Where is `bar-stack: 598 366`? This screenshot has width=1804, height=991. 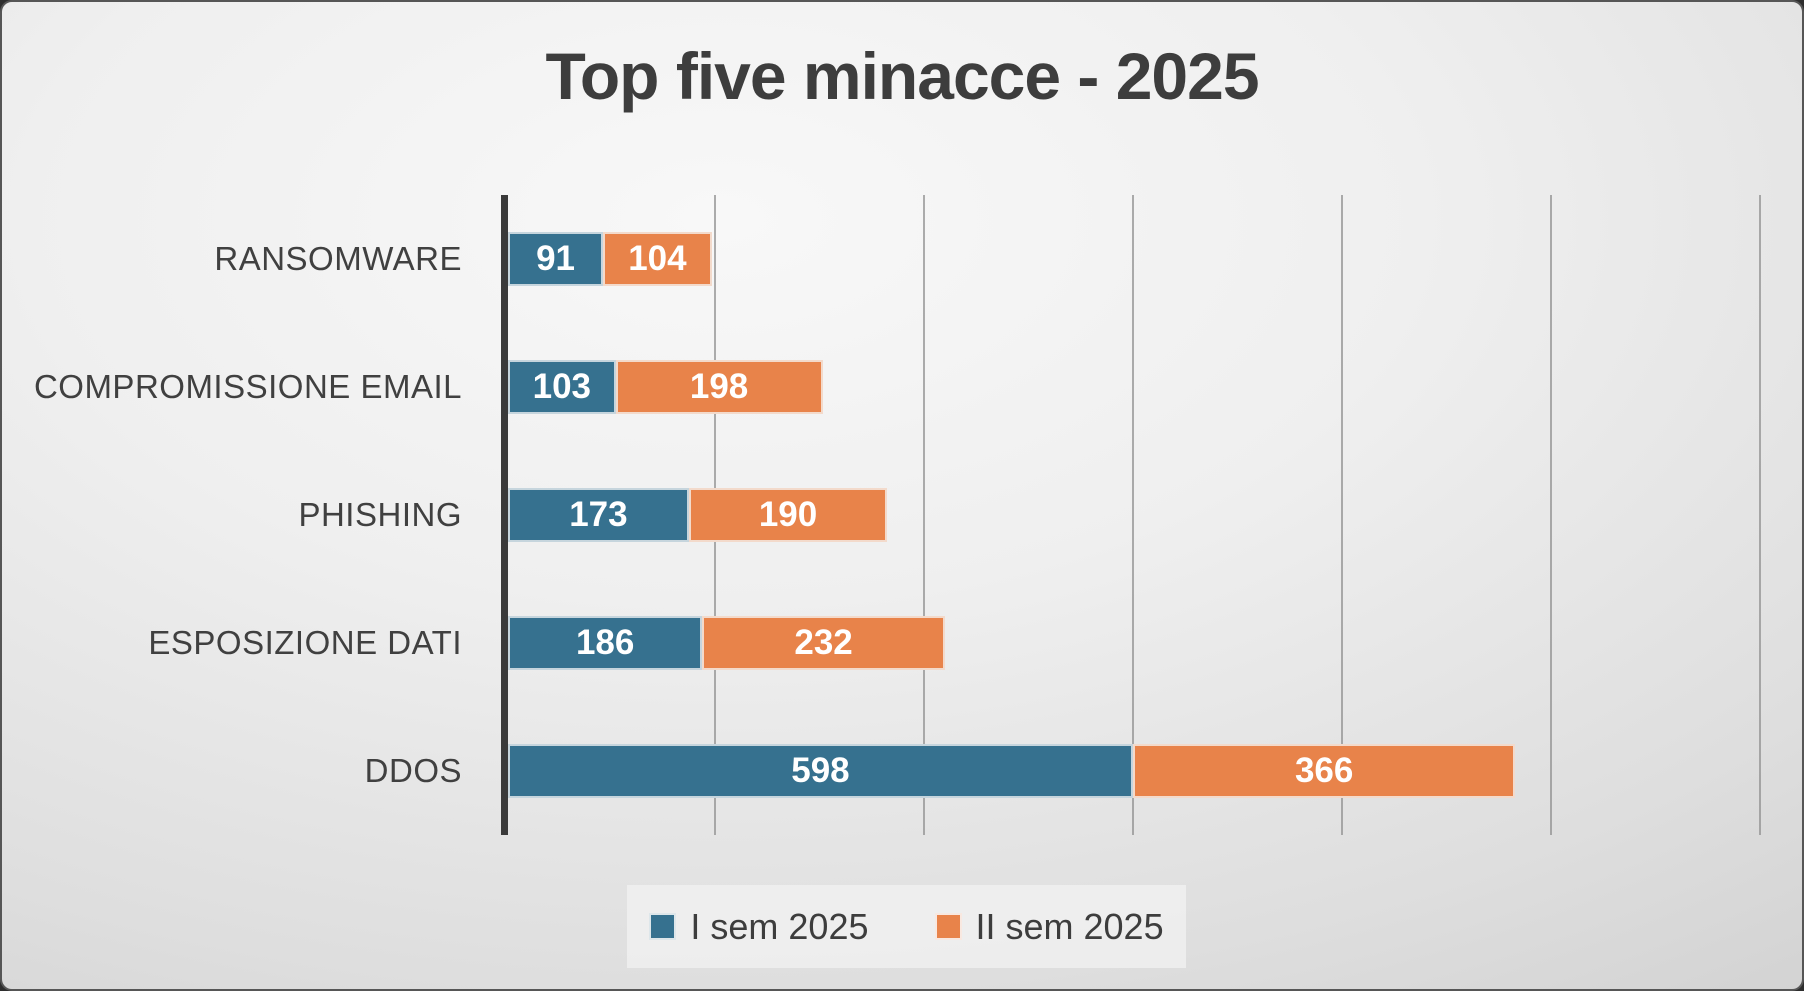 bar-stack: 598 366 is located at coordinates (1012, 771).